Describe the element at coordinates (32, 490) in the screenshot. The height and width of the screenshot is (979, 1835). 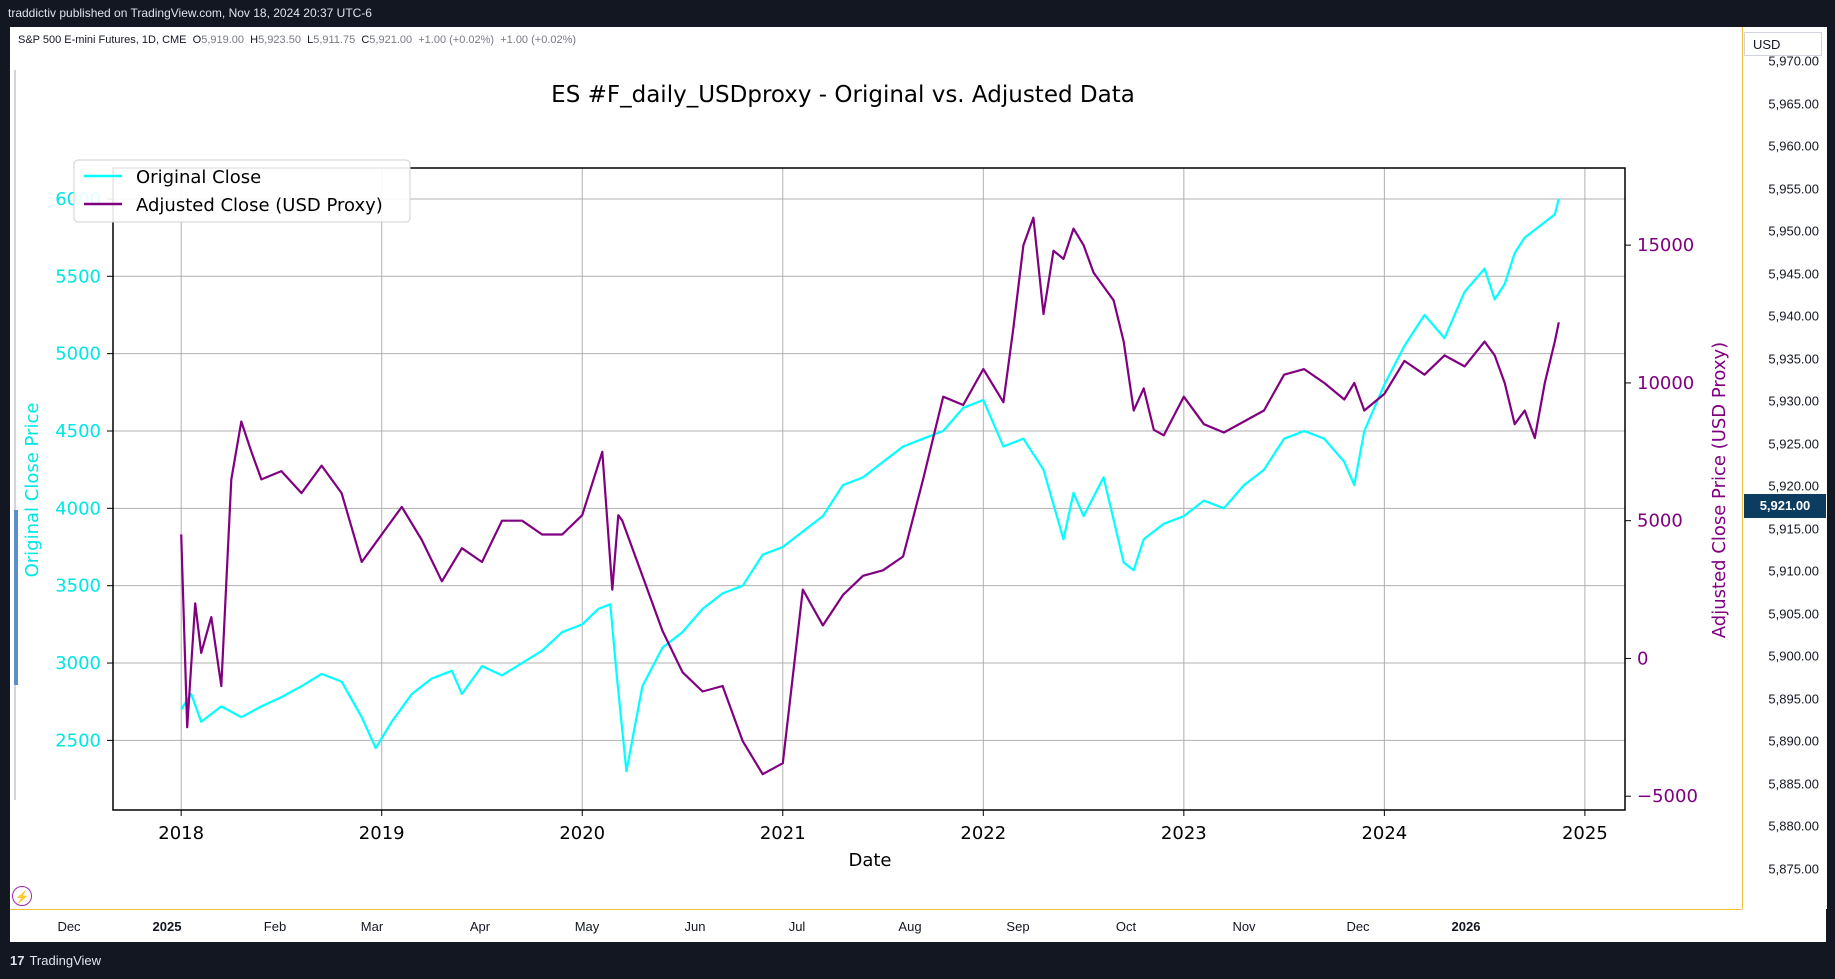
I see `y-axis-label: Original Close Price` at that location.